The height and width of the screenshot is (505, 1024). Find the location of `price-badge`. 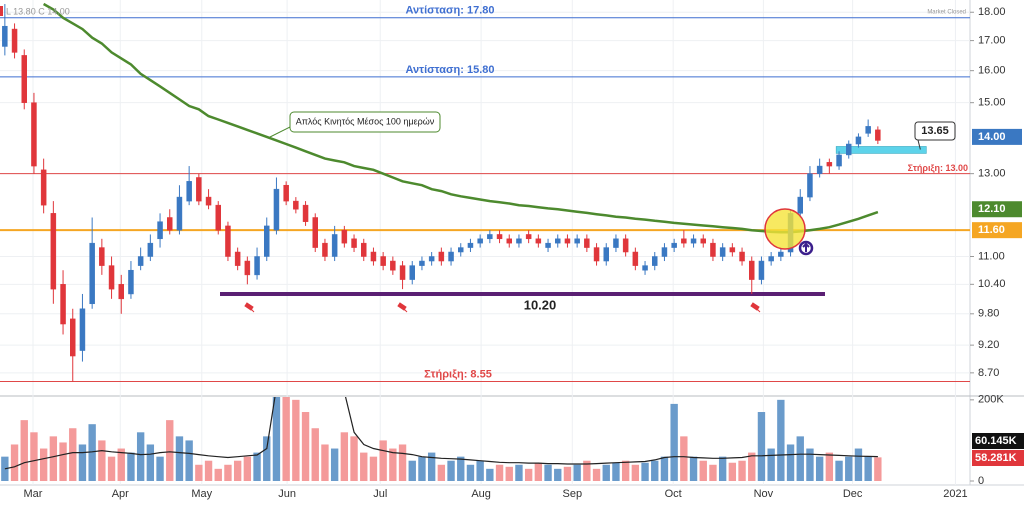

price-badge is located at coordinates (997, 136).